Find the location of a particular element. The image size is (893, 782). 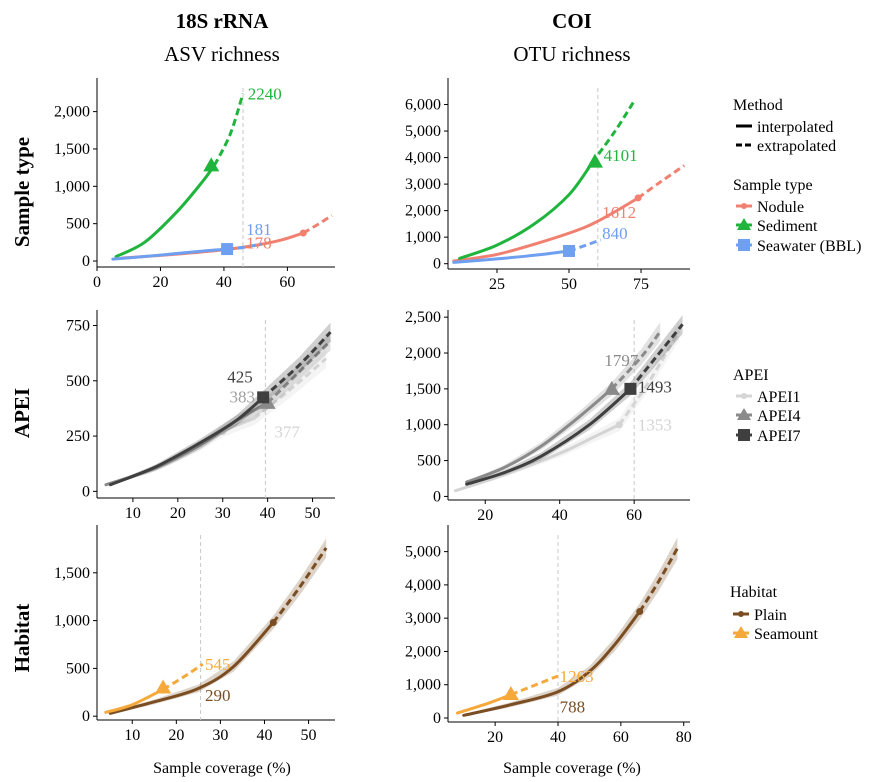

p4-annotation: 545 is located at coordinates (218, 664).